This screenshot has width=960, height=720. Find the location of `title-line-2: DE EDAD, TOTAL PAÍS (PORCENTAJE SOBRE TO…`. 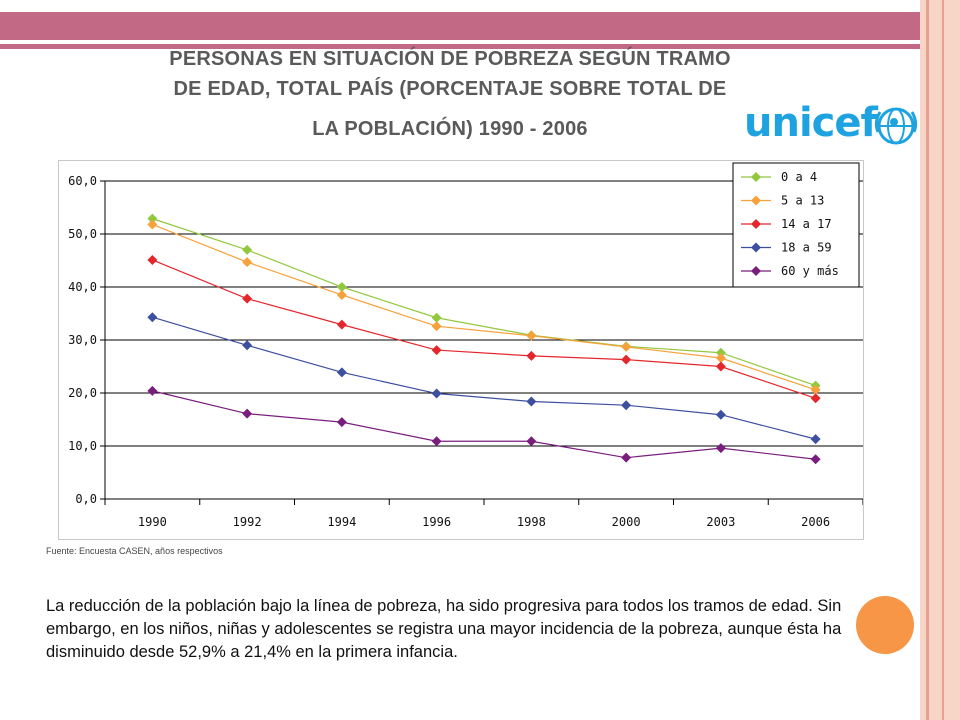

title-line-2: DE EDAD, TOTAL PAÍS (PORCENTAJE SOBRE TO… is located at coordinates (450, 89).